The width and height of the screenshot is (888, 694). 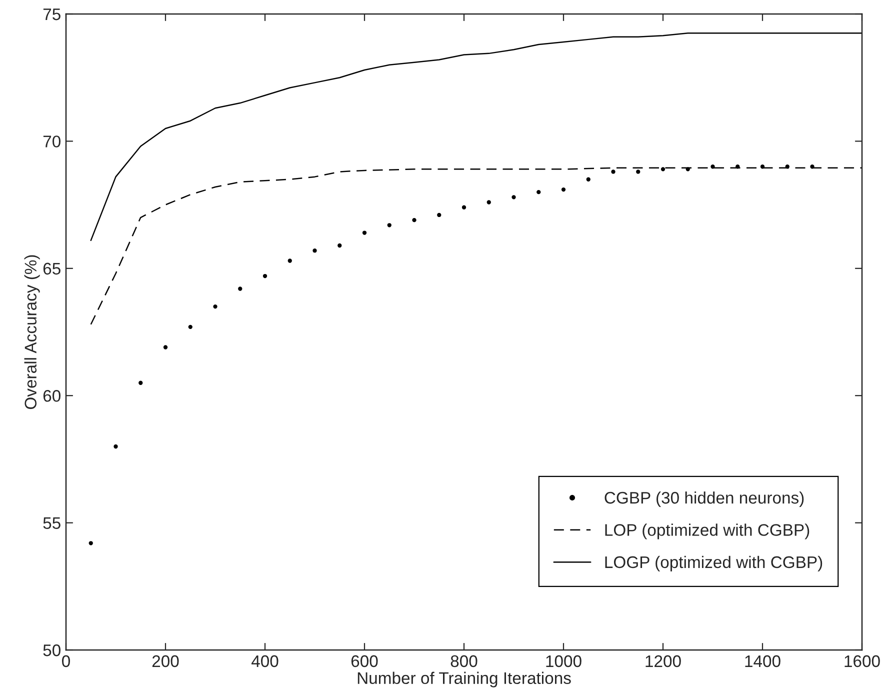 What do you see at coordinates (51, 268) in the screenshot?
I see `y-tick-label: 65` at bounding box center [51, 268].